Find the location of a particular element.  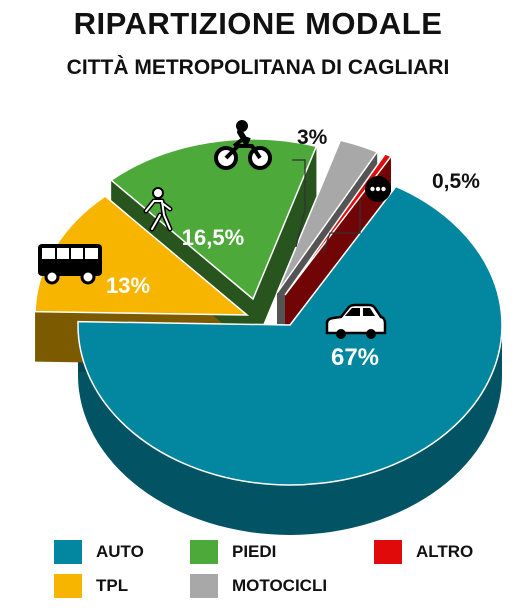

data-label-altro: 0,5% is located at coordinates (456, 181).